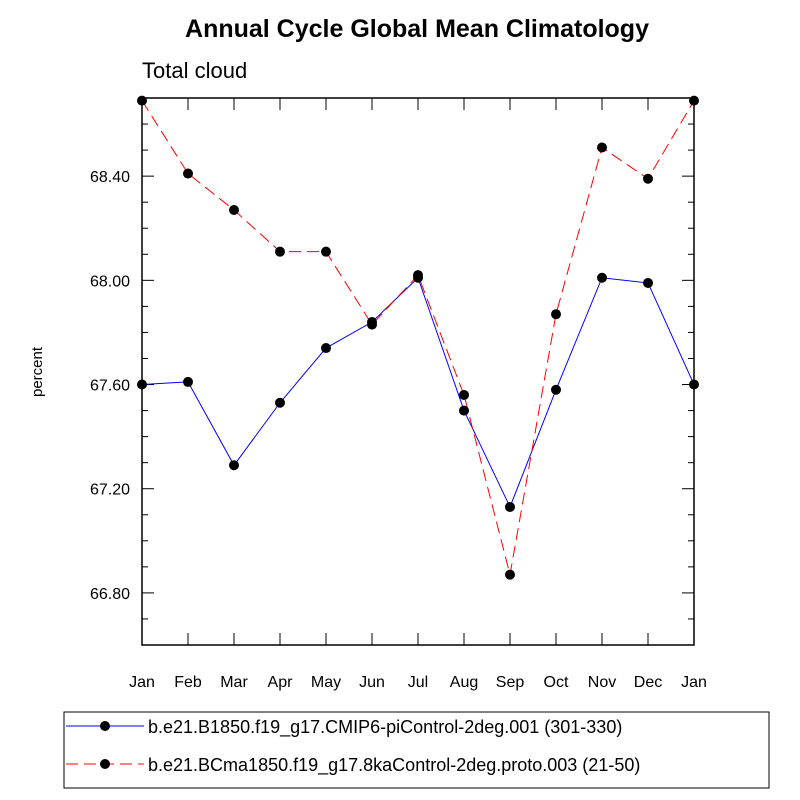  I want to click on y-axis-label: percent, so click(37, 371).